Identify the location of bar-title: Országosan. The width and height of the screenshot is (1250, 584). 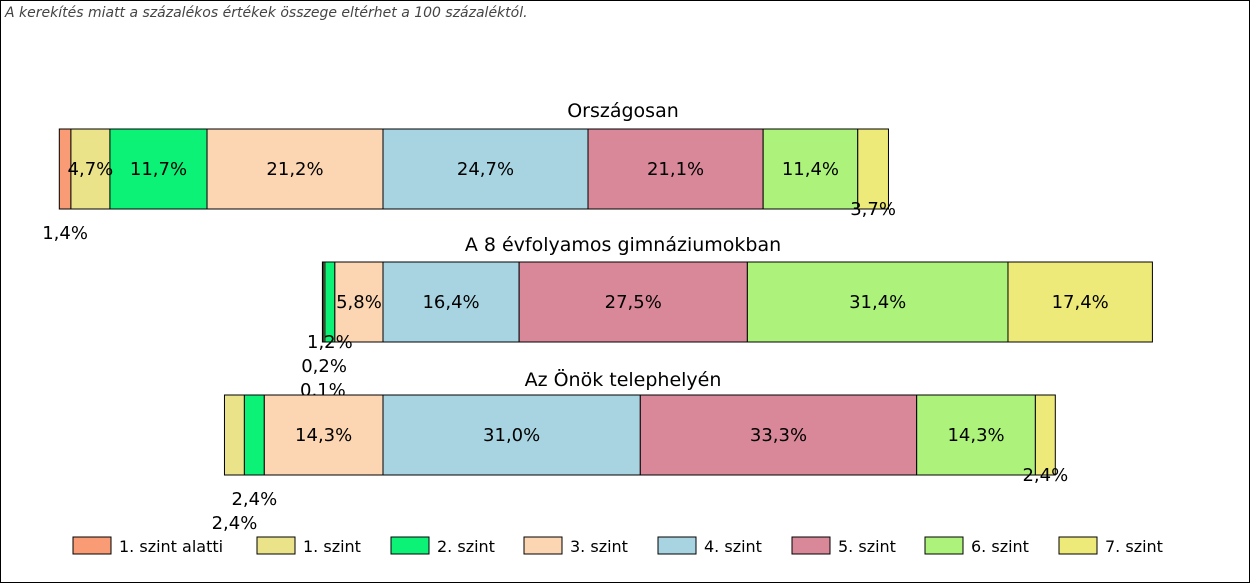
(623, 111).